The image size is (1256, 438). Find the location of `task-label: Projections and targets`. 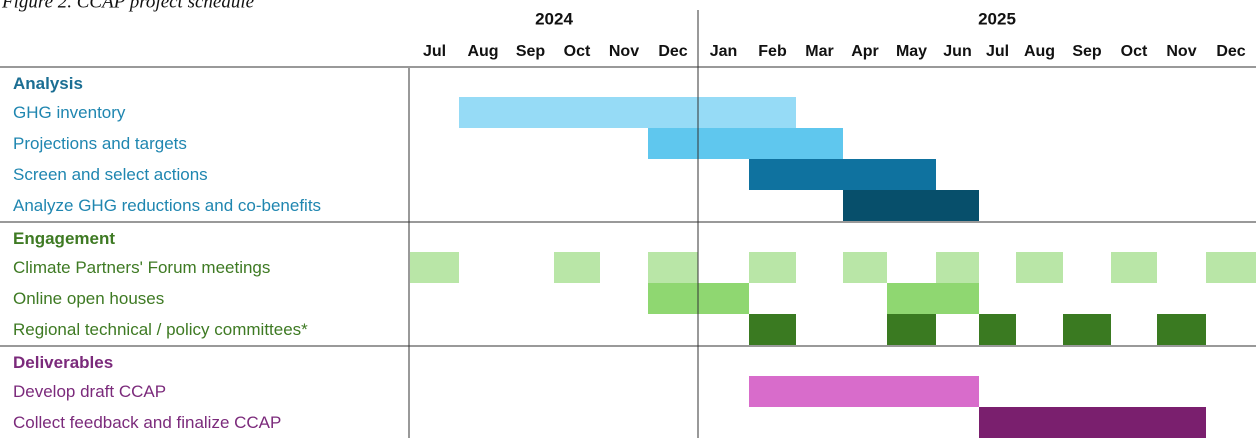

task-label: Projections and targets is located at coordinates (100, 143).